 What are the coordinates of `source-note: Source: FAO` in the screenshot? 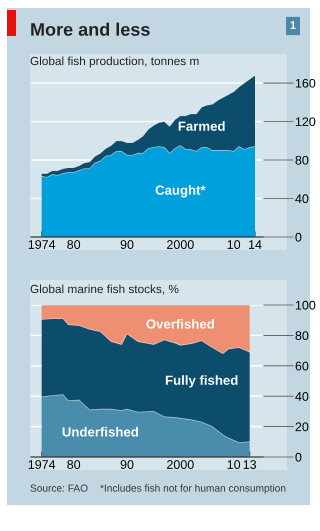 It's located at (59, 488).